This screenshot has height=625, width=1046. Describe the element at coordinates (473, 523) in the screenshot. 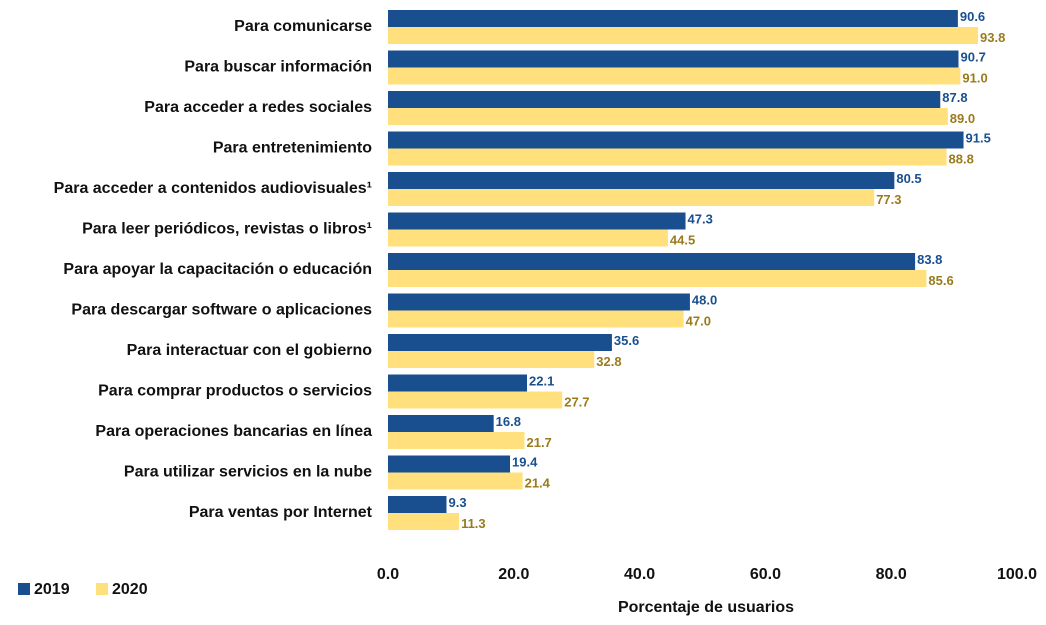

I see `value-label: 11.3` at that location.